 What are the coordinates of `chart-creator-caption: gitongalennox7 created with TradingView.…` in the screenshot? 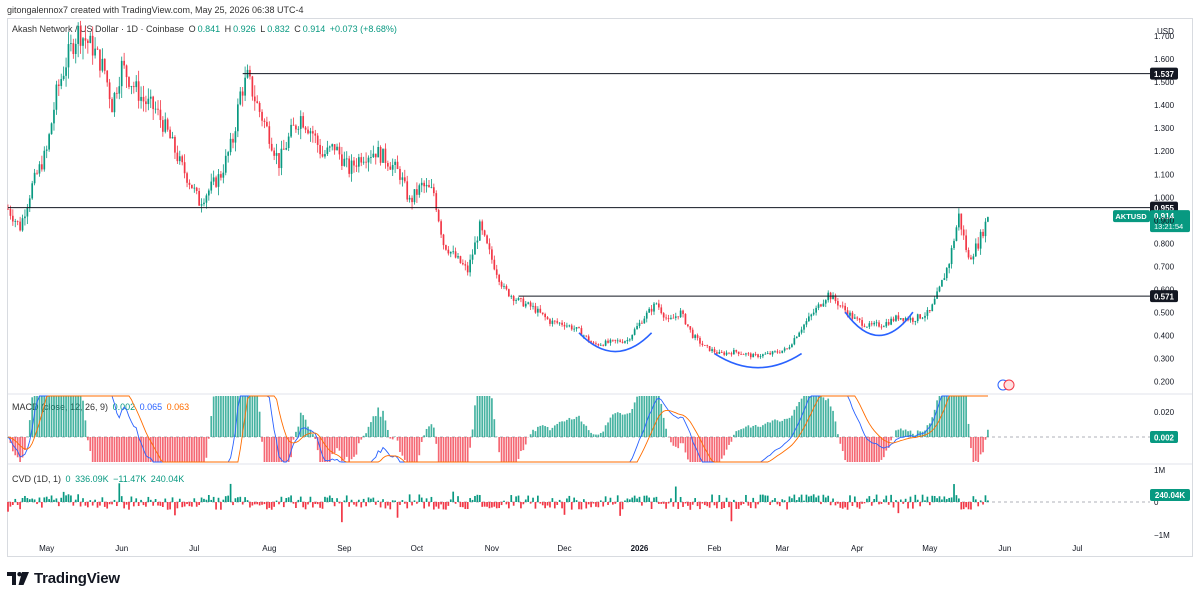 It's located at (155, 10).